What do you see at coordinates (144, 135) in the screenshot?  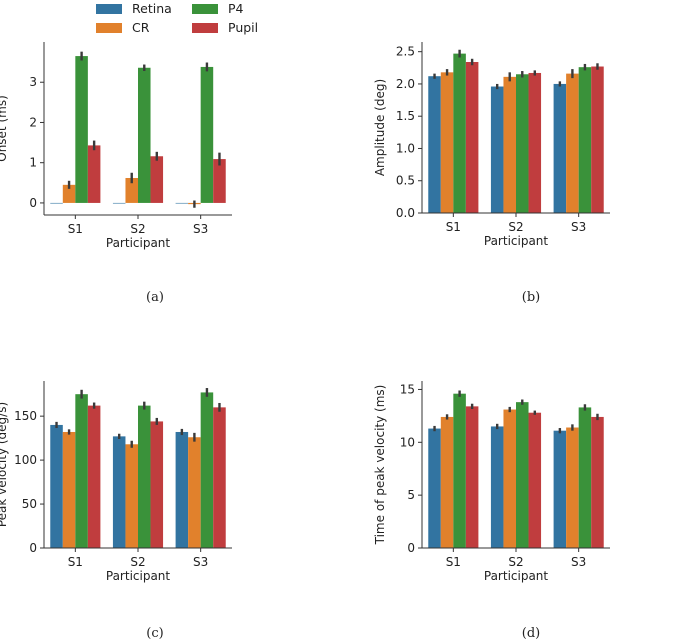 I see `bar-a-p4-s2` at bounding box center [144, 135].